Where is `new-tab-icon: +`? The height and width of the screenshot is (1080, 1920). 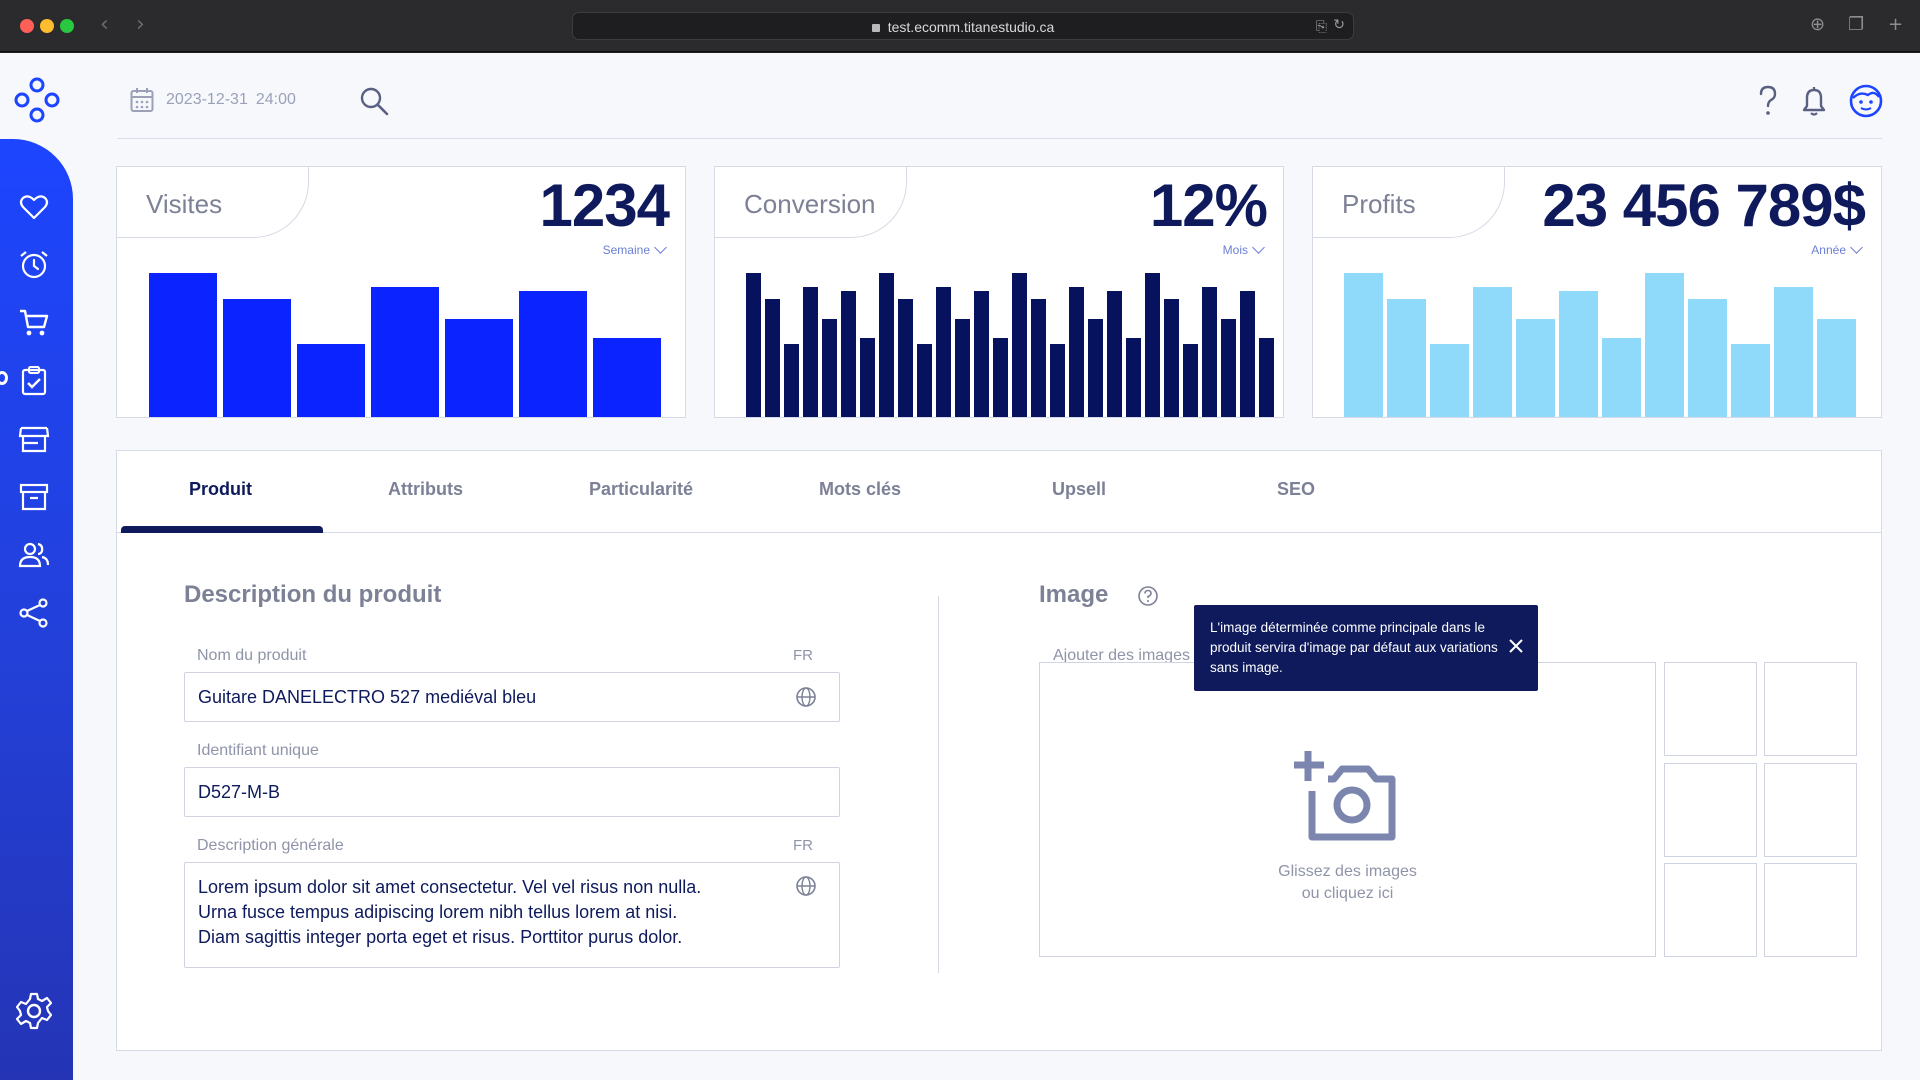 new-tab-icon: + is located at coordinates (1896, 24).